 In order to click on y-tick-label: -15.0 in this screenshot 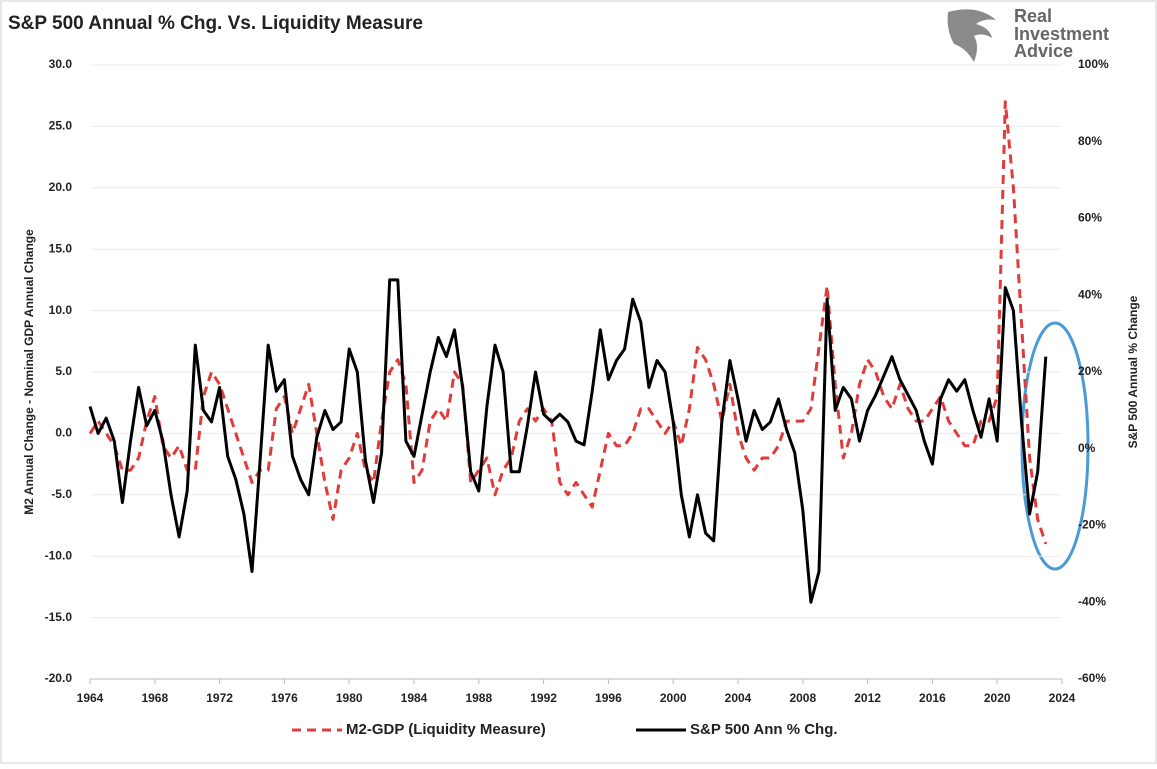, I will do `click(59, 617)`.